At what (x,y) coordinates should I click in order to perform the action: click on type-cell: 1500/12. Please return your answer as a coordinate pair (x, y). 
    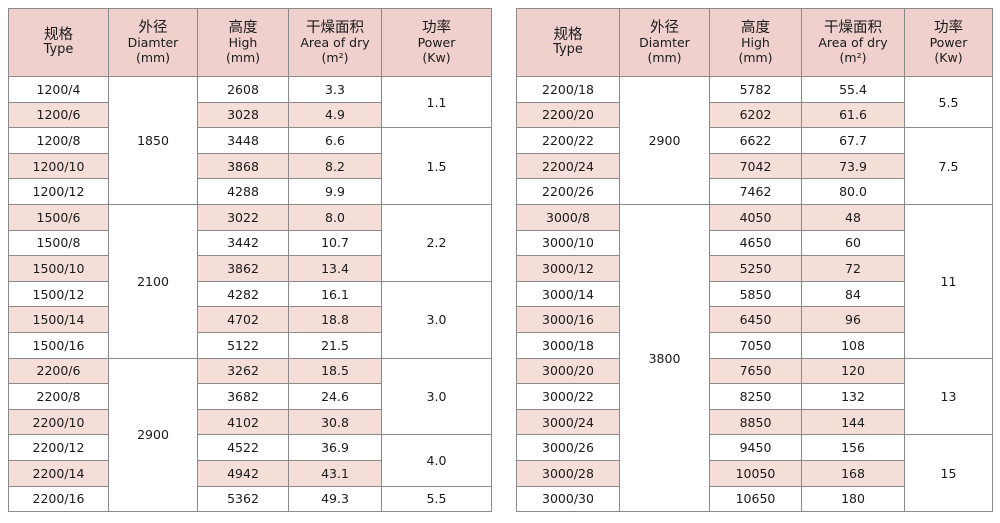
    Looking at the image, I should click on (58, 294).